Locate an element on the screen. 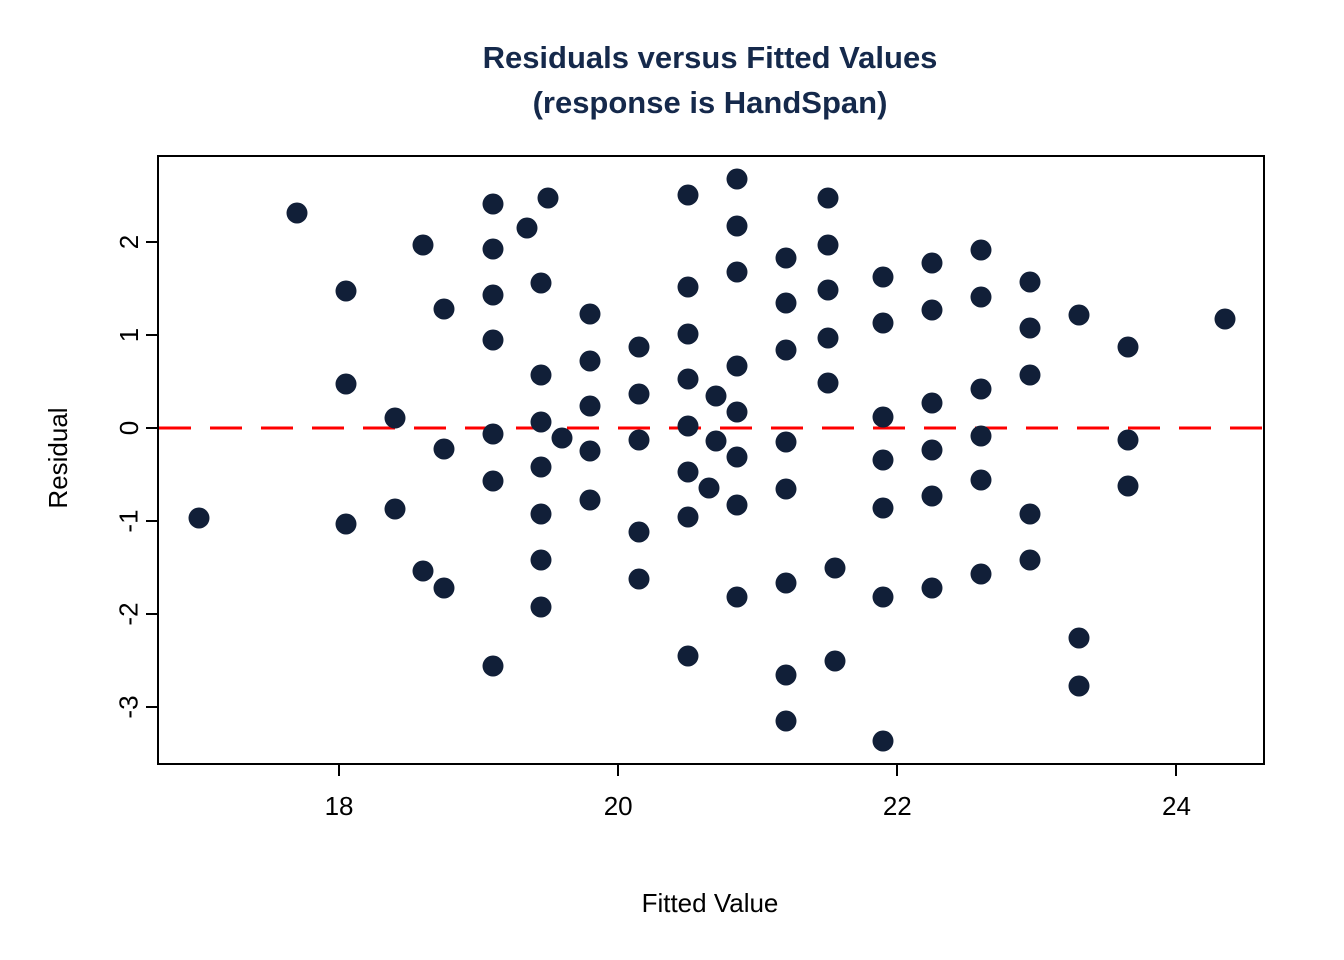  x-axis-tick-label: 22 is located at coordinates (897, 806).